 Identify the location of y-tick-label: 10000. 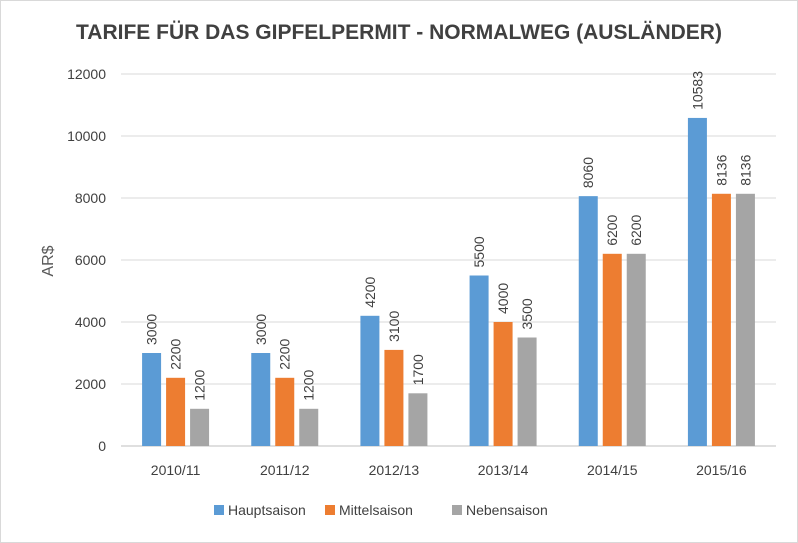
(86, 136).